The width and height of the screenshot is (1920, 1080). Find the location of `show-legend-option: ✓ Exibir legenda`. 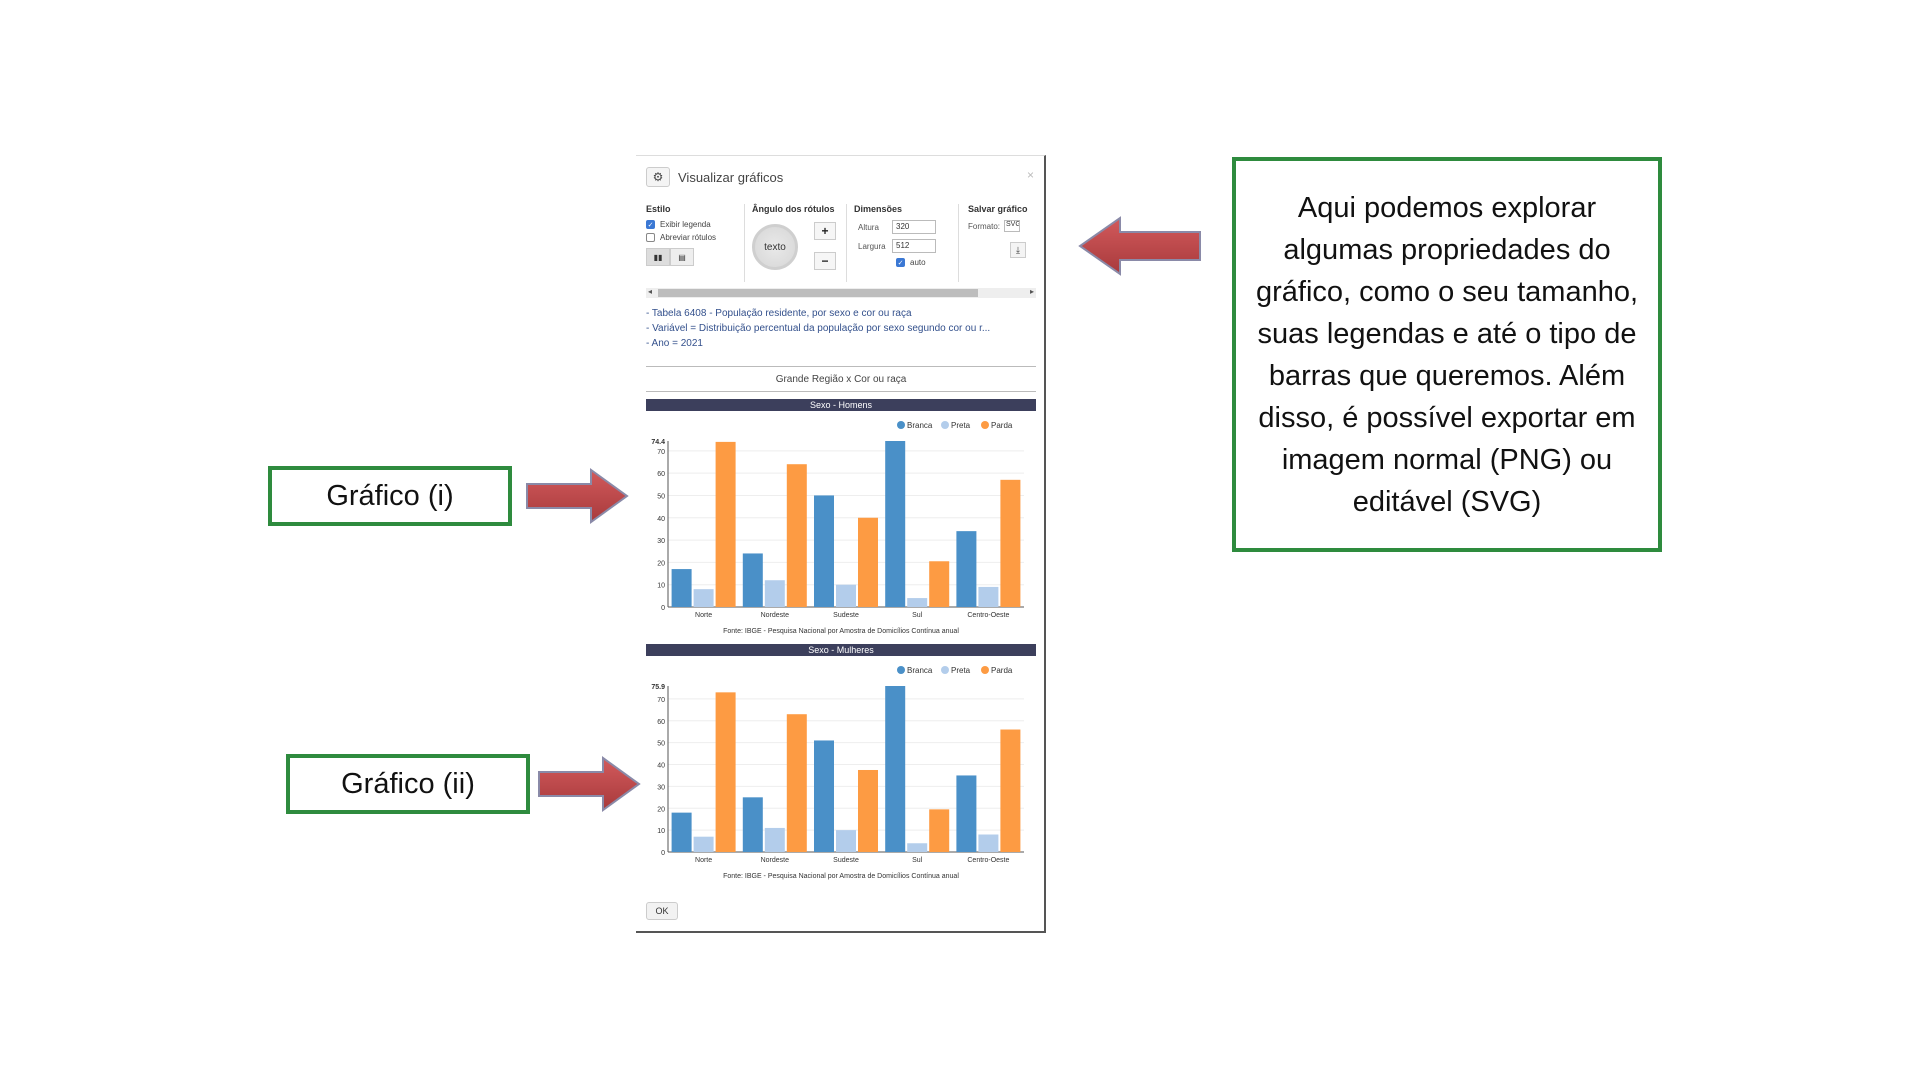

show-legend-option: ✓ Exibir legenda is located at coordinates (692, 224).